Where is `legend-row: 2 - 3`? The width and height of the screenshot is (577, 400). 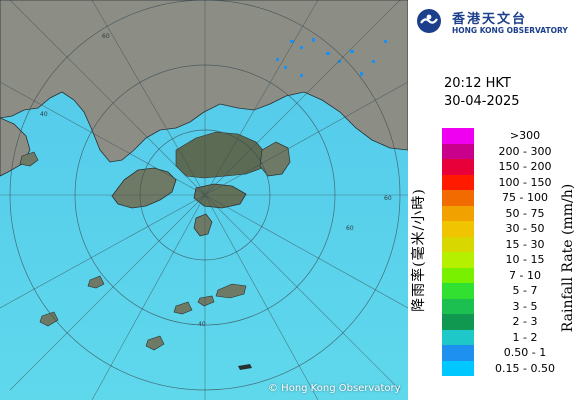 legend-row: 2 - 3 is located at coordinates (507, 322).